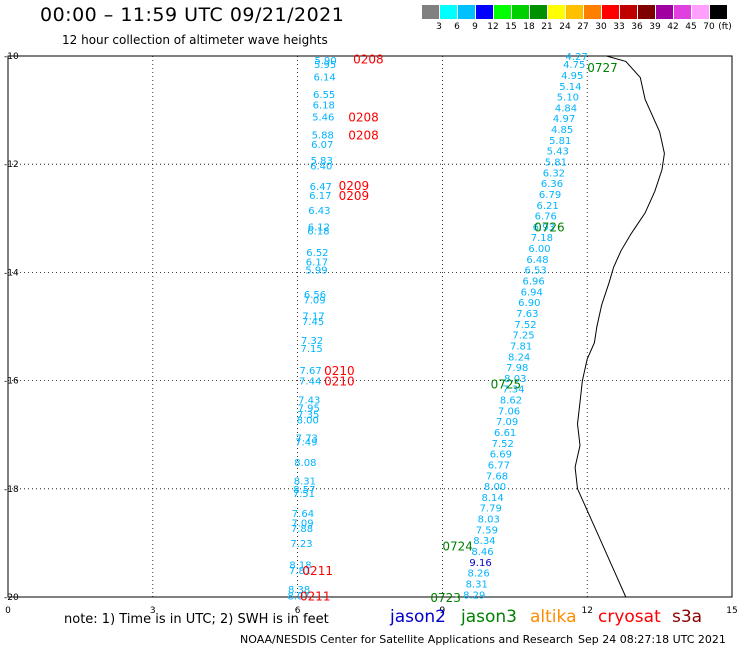 The width and height of the screenshot is (740, 650). Describe the element at coordinates (565, 27) in the screenshot. I see `legend-label: 24` at that location.